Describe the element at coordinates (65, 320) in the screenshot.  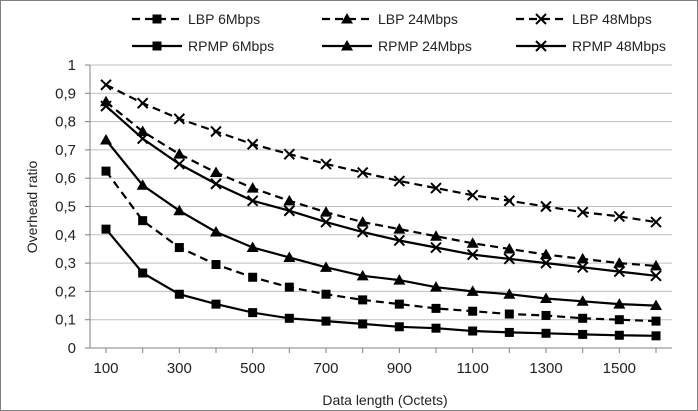
I see `y-tick-label: 0,1` at that location.